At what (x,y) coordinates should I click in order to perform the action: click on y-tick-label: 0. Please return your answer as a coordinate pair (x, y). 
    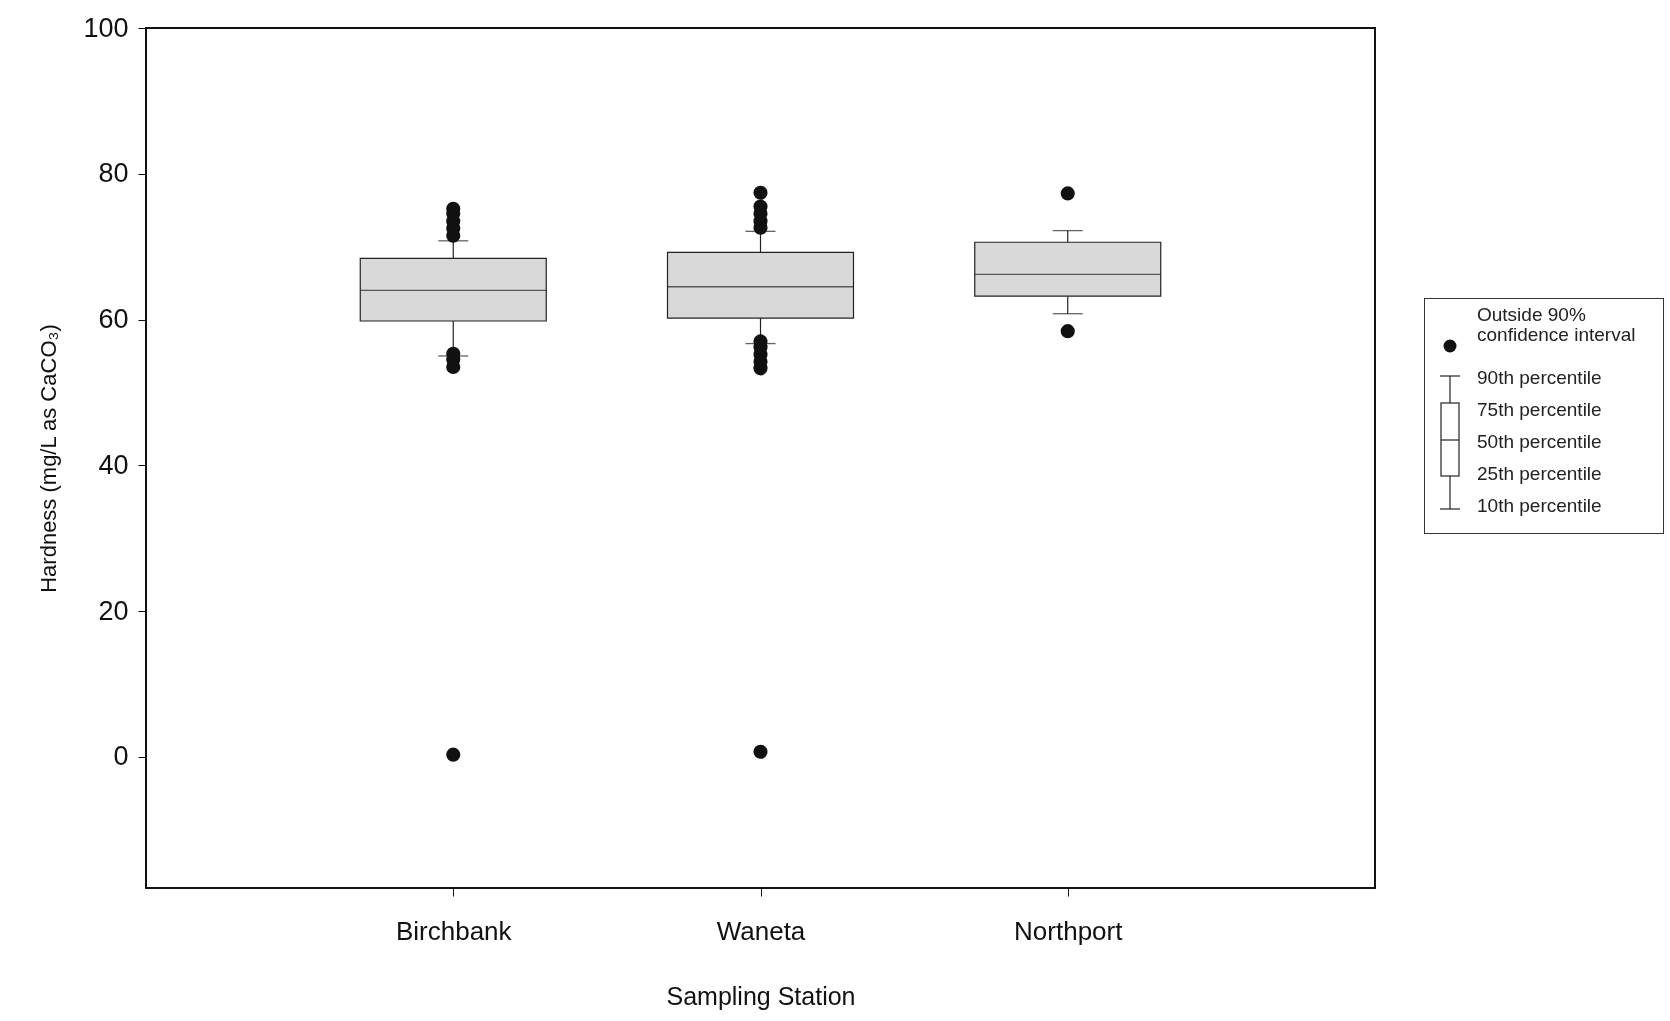
    Looking at the image, I should click on (121, 756).